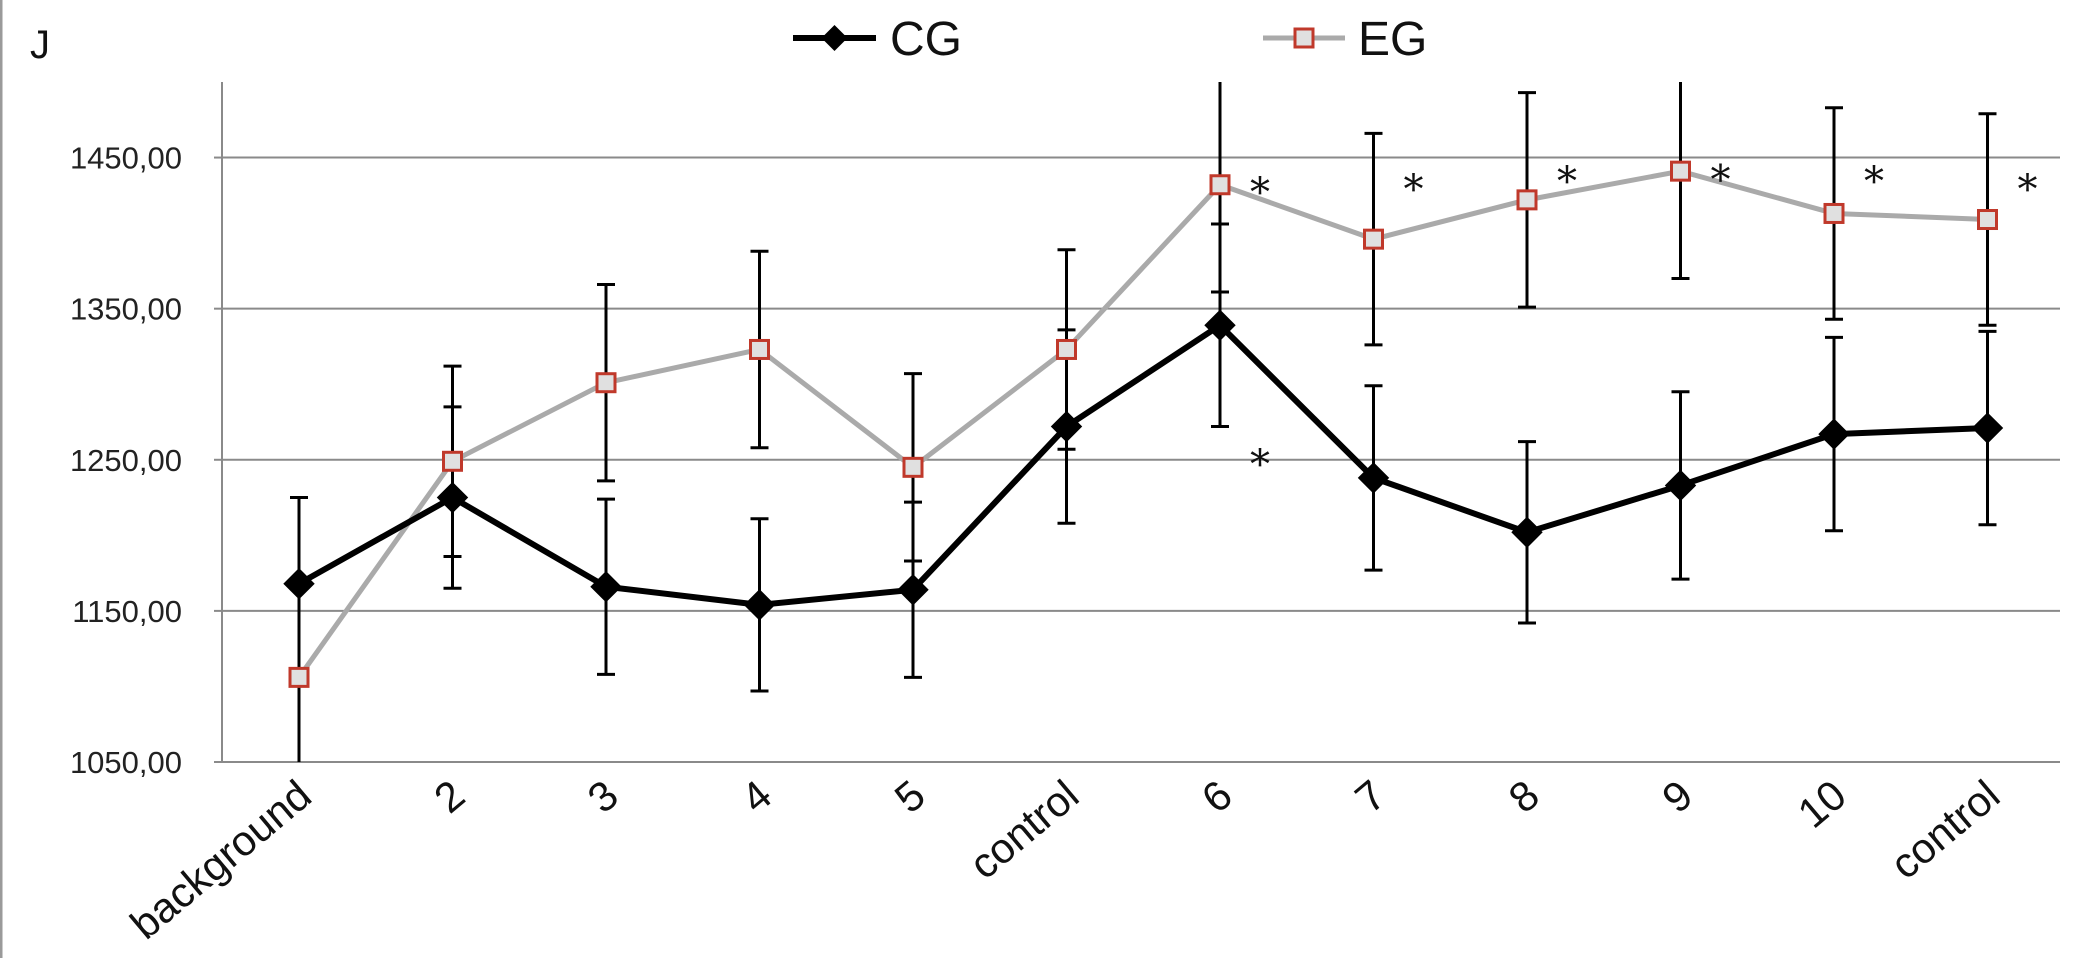 Image resolution: width=2078 pixels, height=958 pixels. Describe the element at coordinates (126, 309) in the screenshot. I see `y-tick-label: 1350,00` at that location.